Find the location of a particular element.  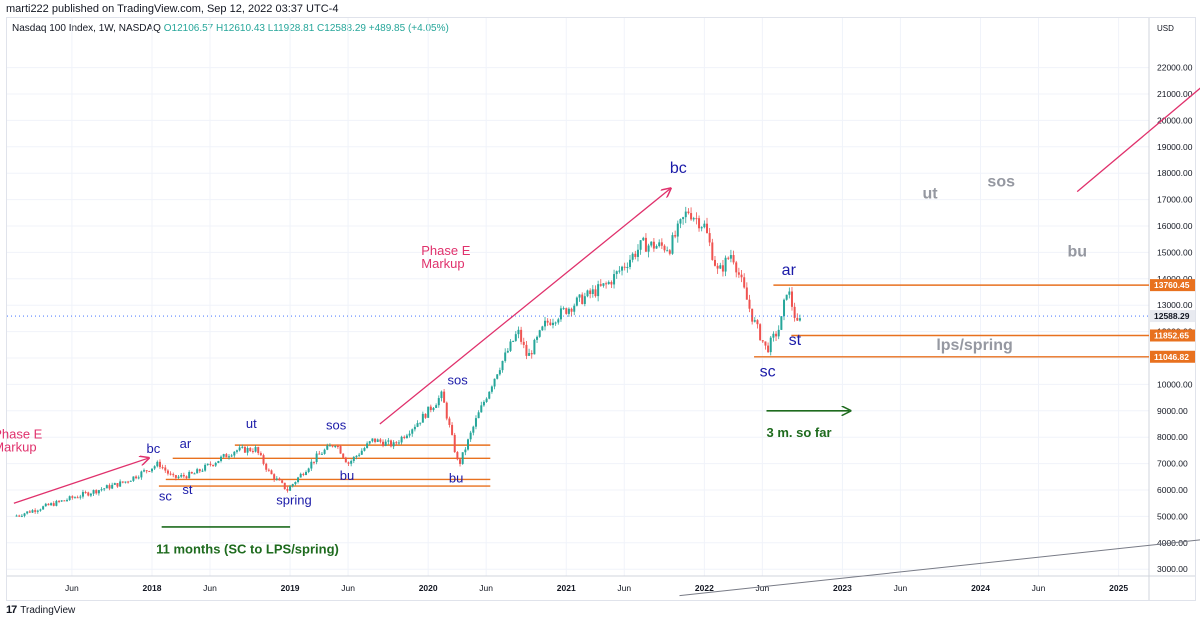

x-tick-label: Jun is located at coordinates (72, 588).